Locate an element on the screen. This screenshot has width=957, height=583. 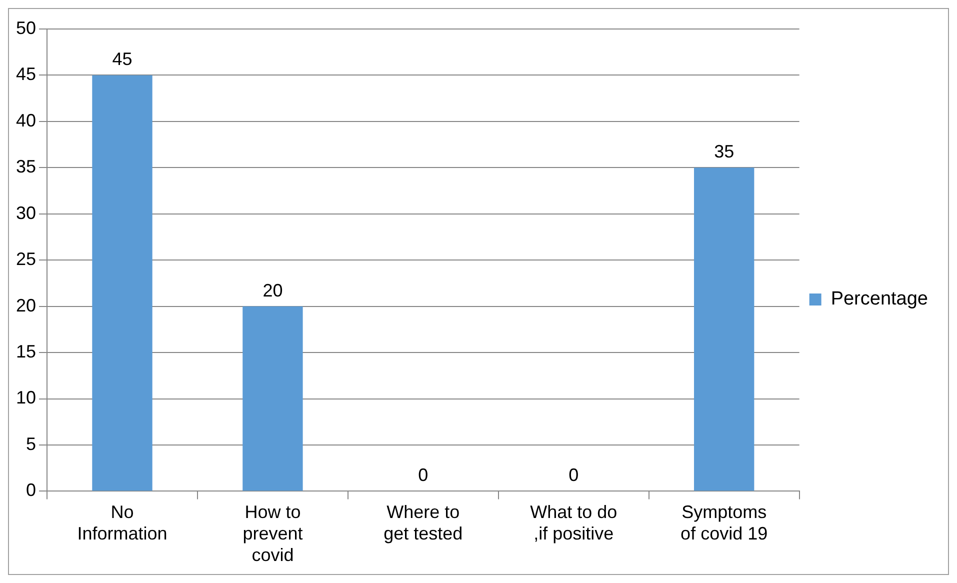
y-tick-label: 50 is located at coordinates (26, 28).